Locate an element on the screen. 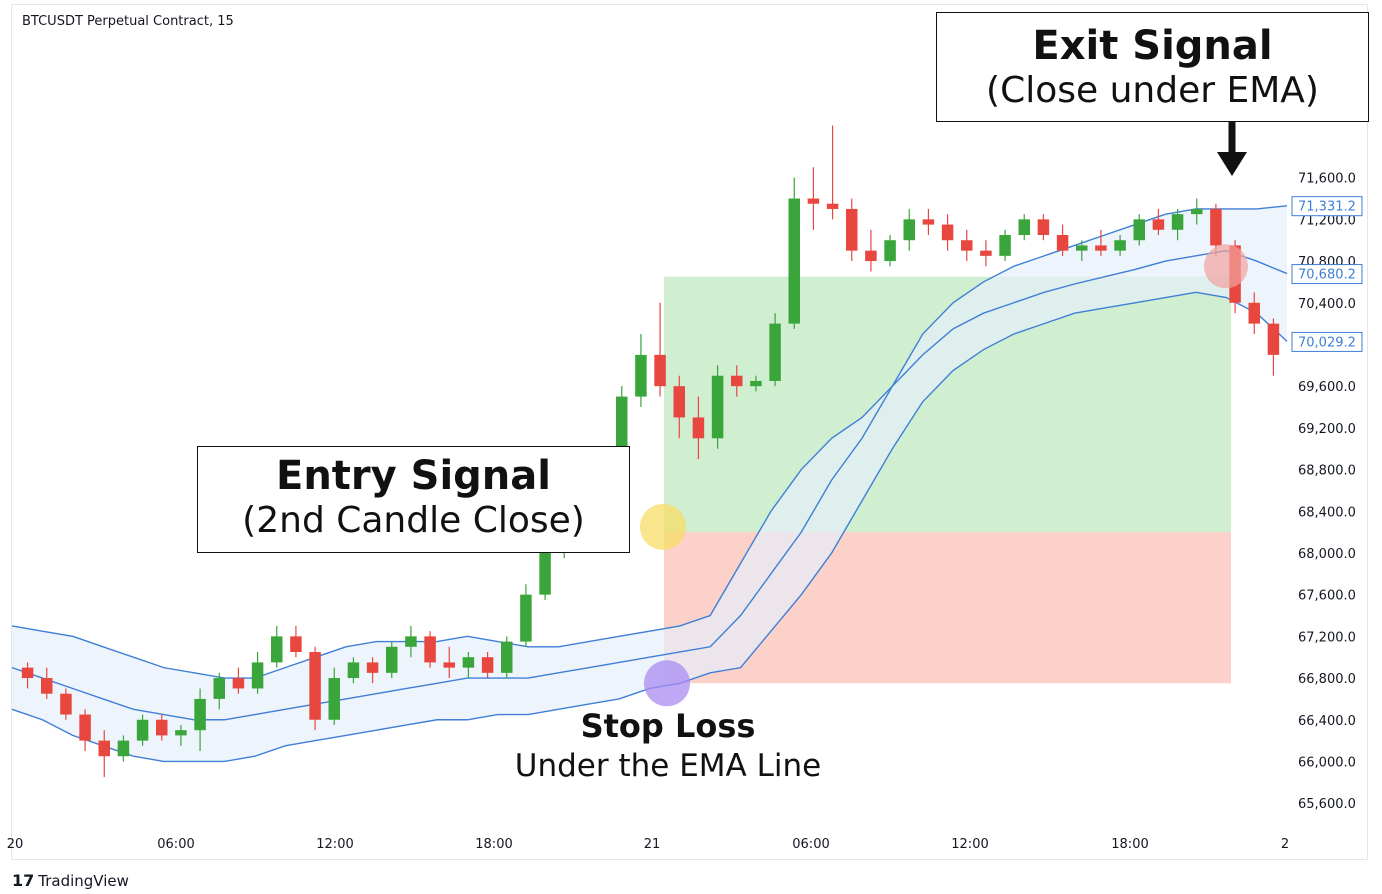  price-badge: 70,029.2 is located at coordinates (1327, 341).